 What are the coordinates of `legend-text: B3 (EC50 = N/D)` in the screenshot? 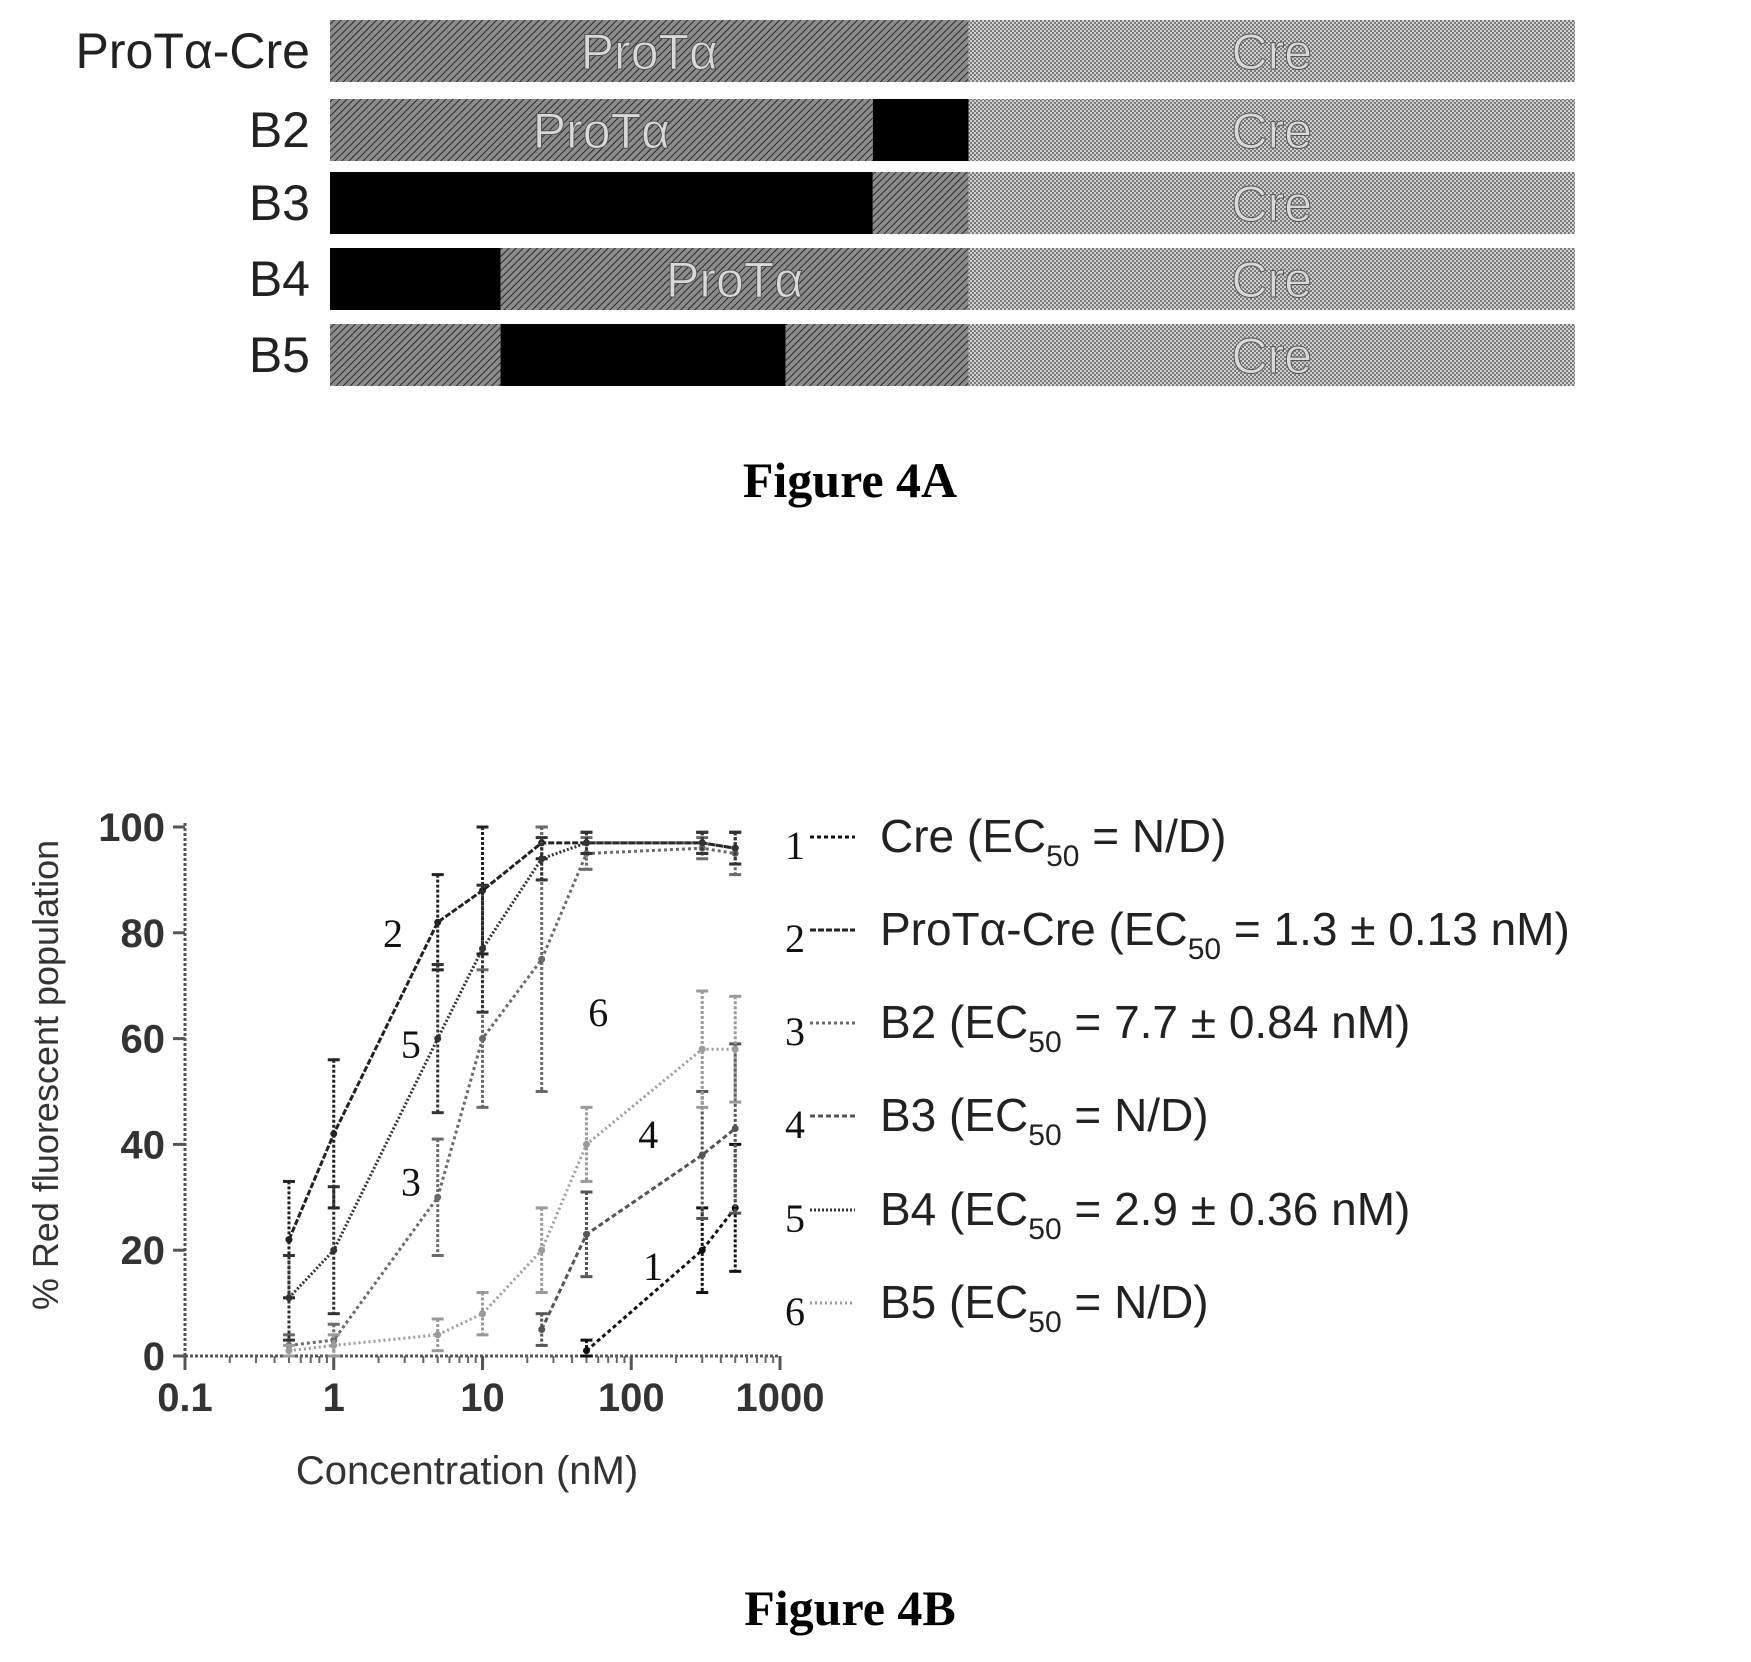 It's located at (1044, 1120).